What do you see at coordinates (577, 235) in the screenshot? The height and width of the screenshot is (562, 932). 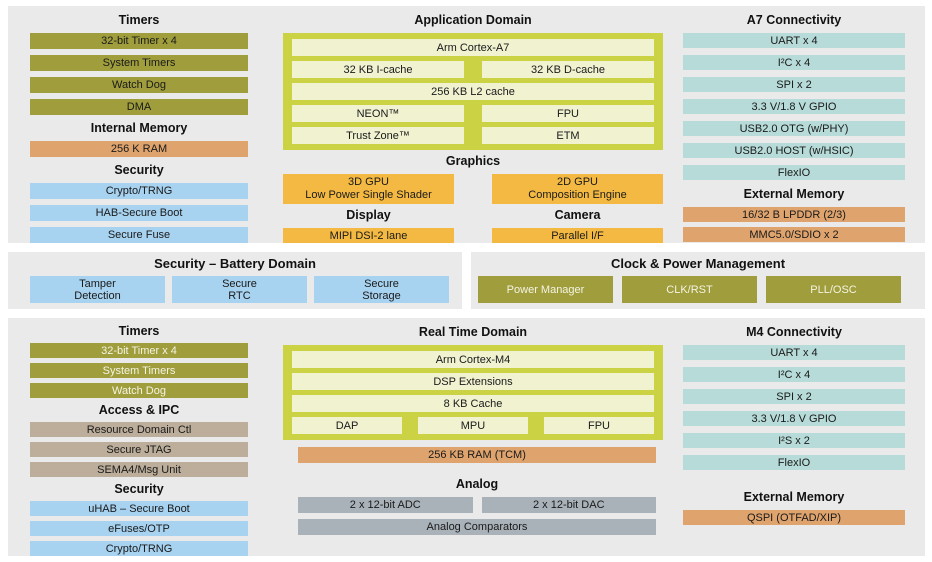 I see `block-parallel-if: Parallel I/F` at bounding box center [577, 235].